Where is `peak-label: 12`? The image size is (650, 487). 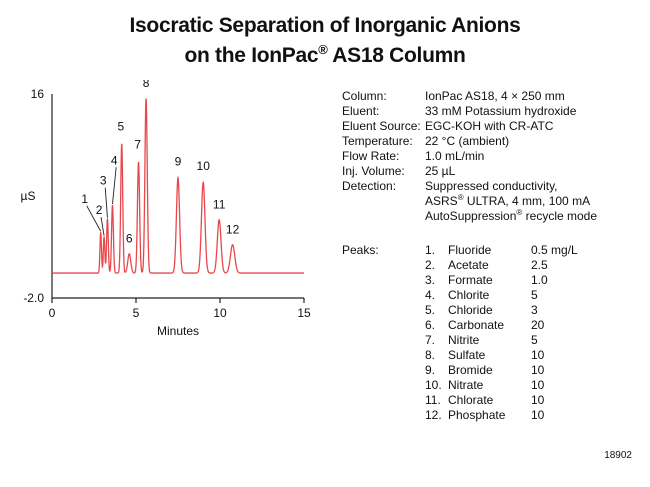 peak-label: 12 is located at coordinates (233, 229).